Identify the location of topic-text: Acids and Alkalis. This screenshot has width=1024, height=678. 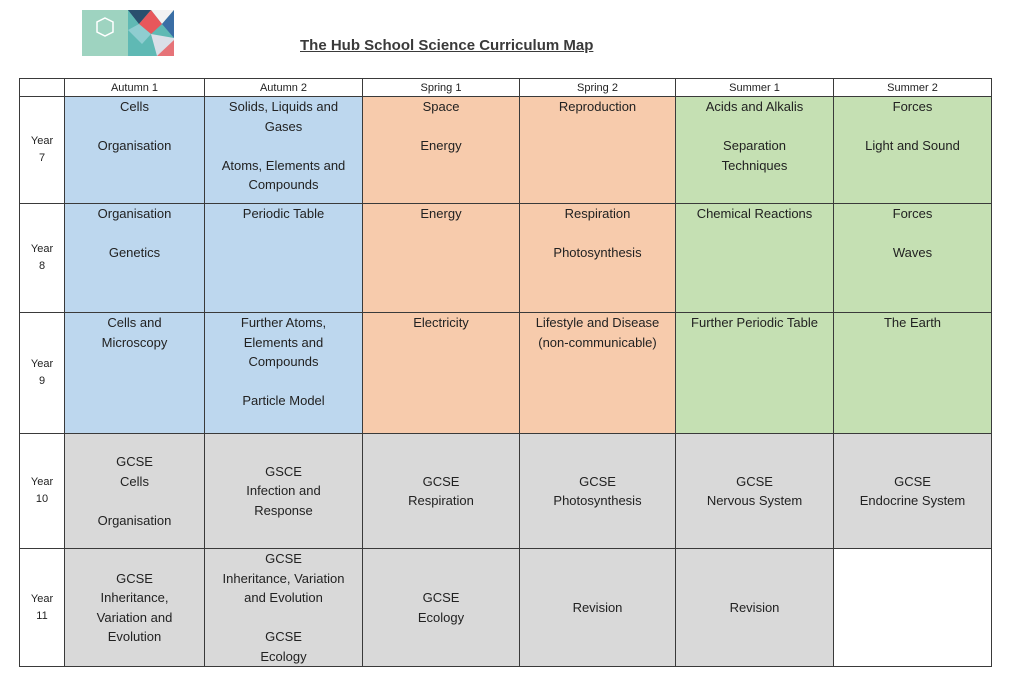
(754, 106).